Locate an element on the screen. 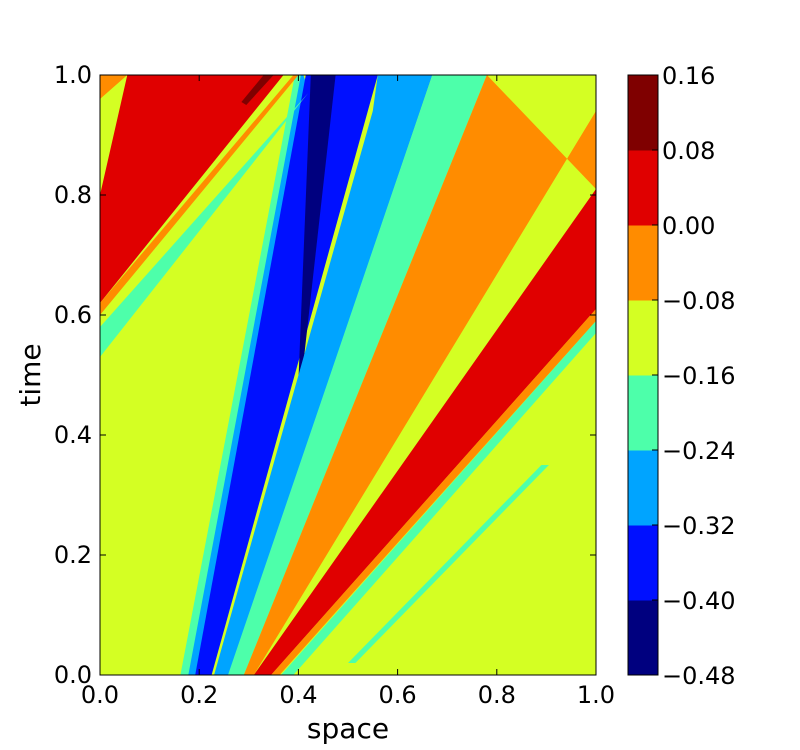  x-tick-label: 0.2 is located at coordinates (199, 695).